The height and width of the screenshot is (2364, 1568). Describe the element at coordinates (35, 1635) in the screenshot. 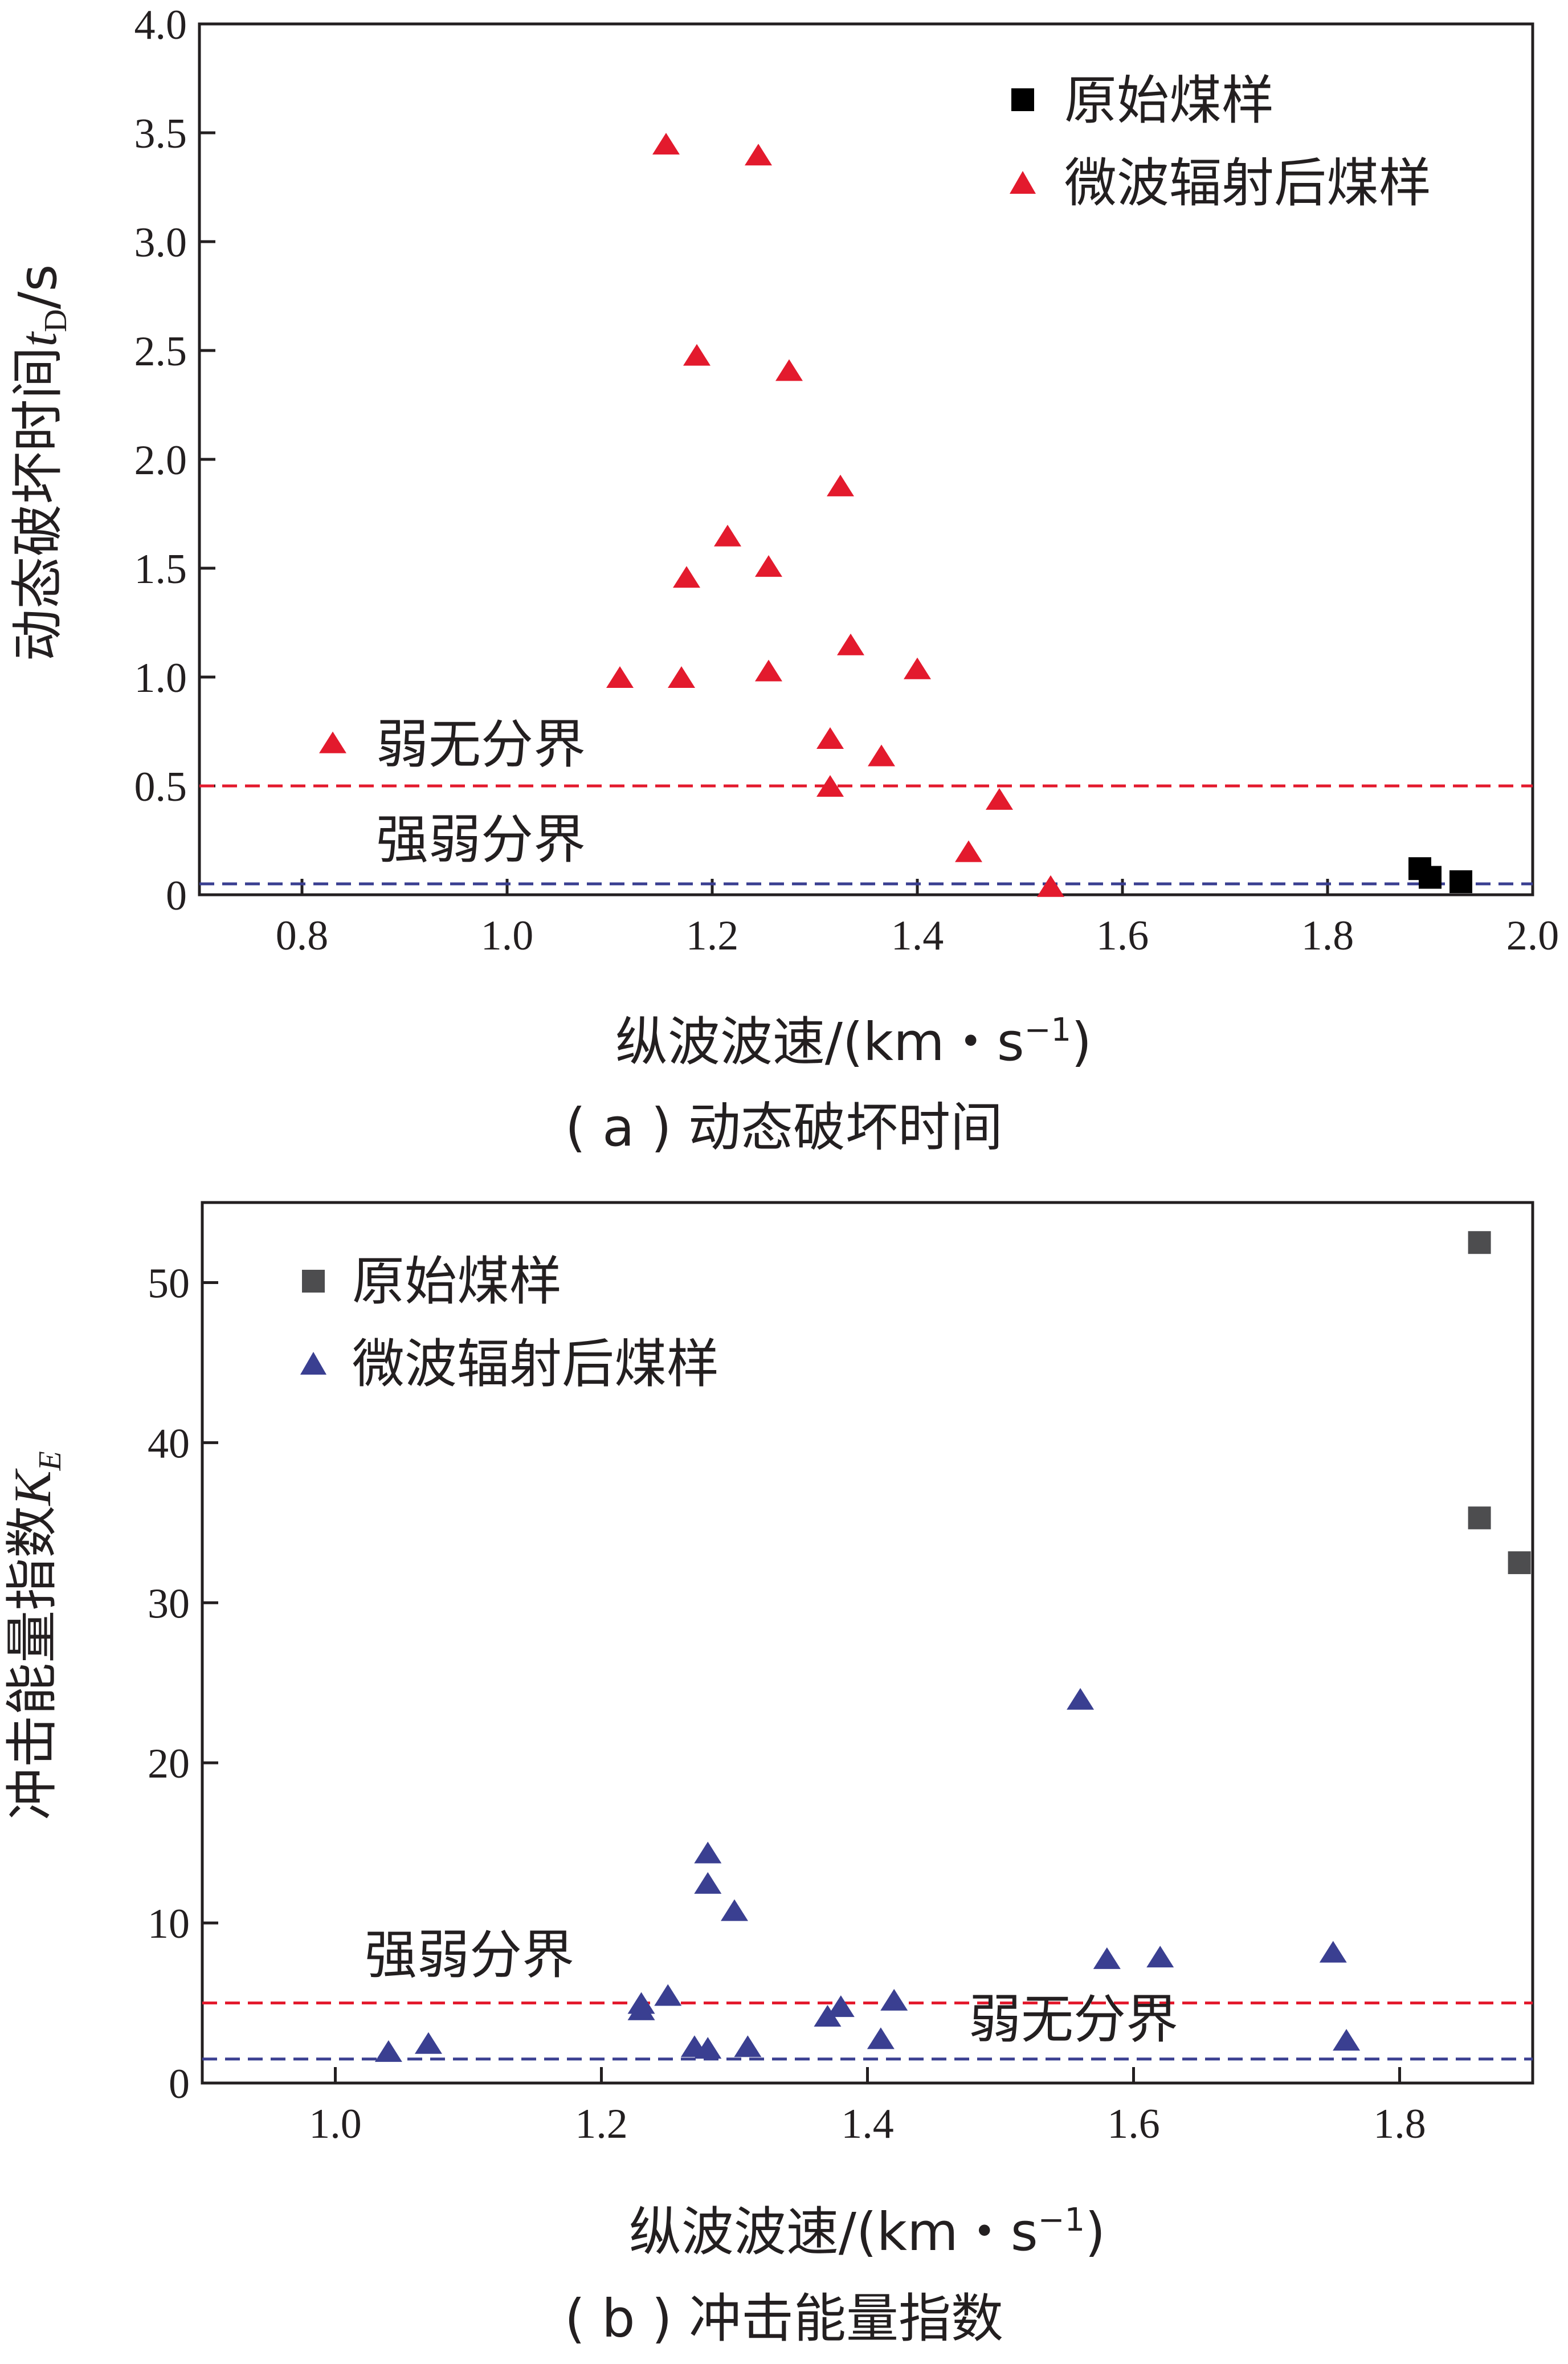

I see `chart-b-y-axis-title: 冲击能量指数KE` at that location.